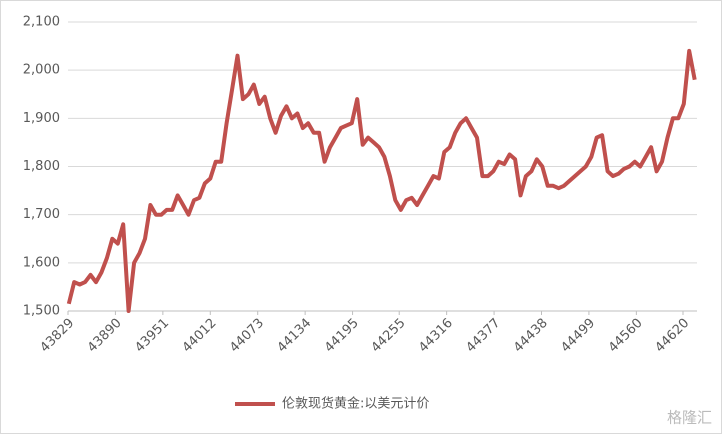 The image size is (722, 438). Describe the element at coordinates (41, 262) in the screenshot. I see `y-tick-label: 1,600` at that location.